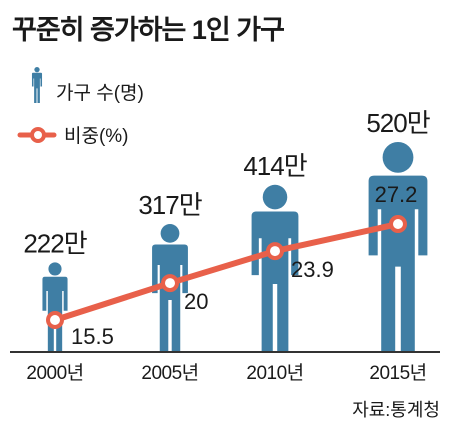  What do you see at coordinates (54, 373) in the screenshot?
I see `x-tick-label-1: 2000년` at bounding box center [54, 373].